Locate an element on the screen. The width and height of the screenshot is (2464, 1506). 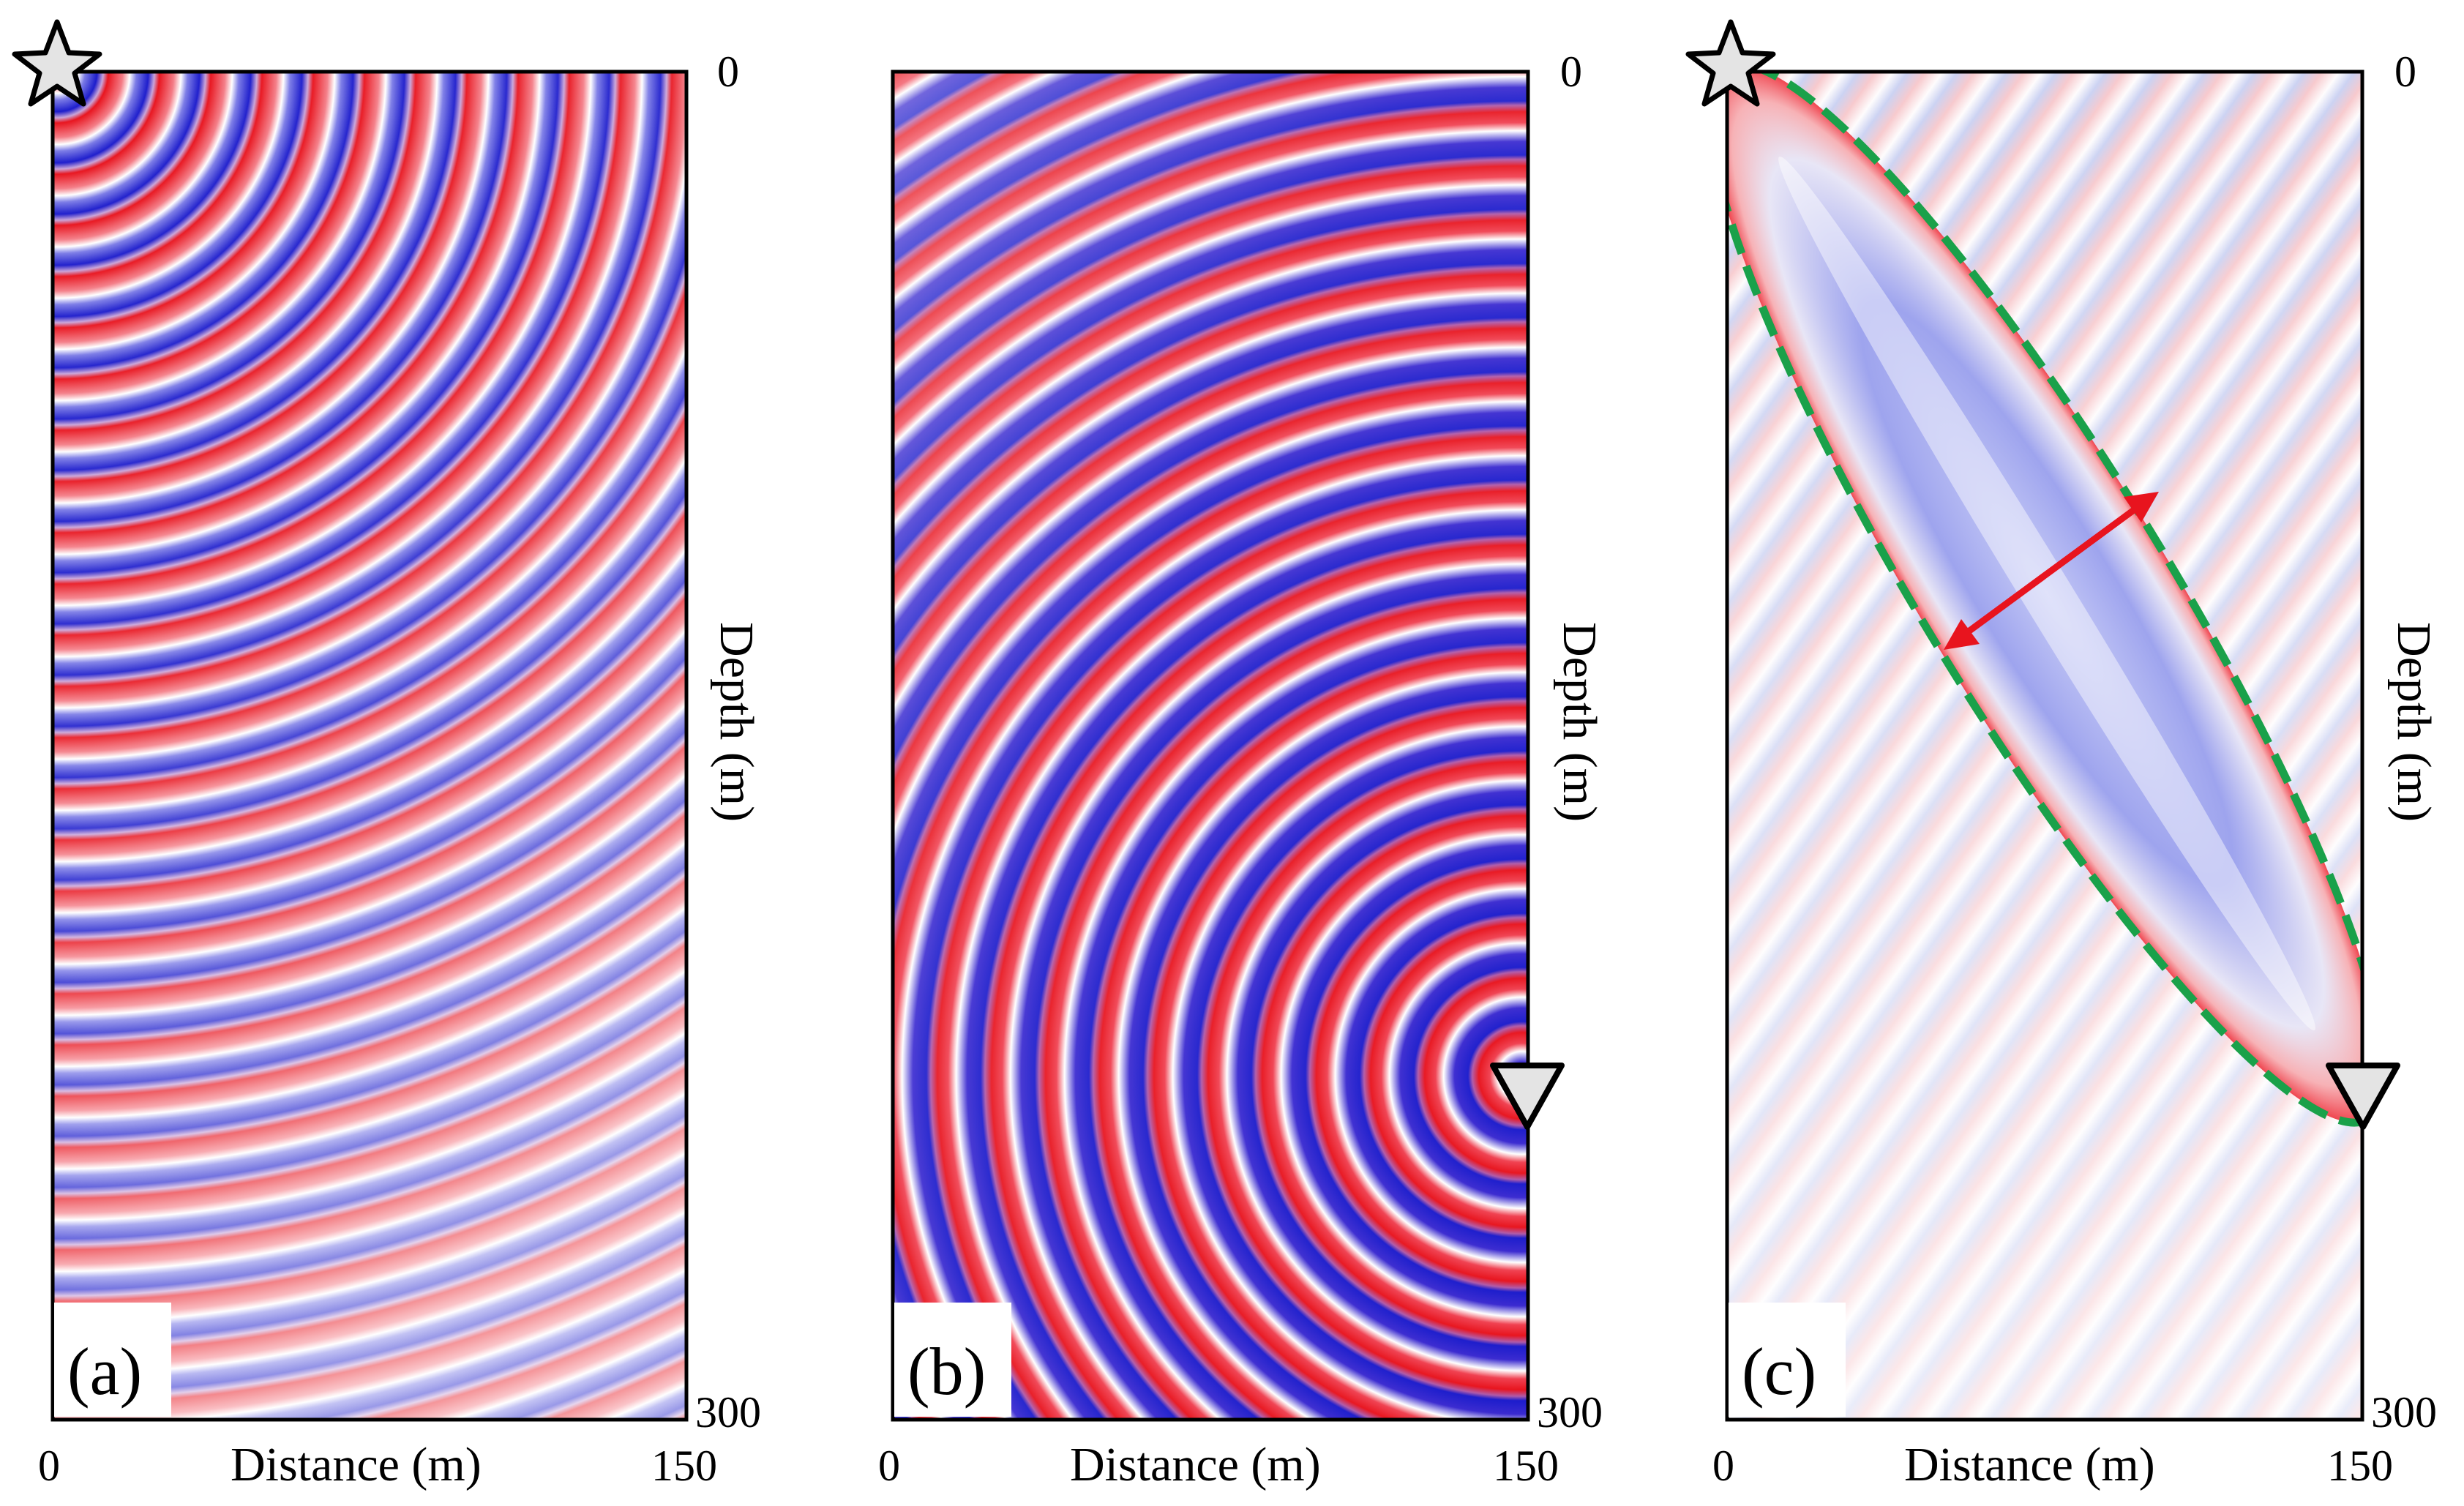
star-source-marker-a is located at coordinates (57, 63).